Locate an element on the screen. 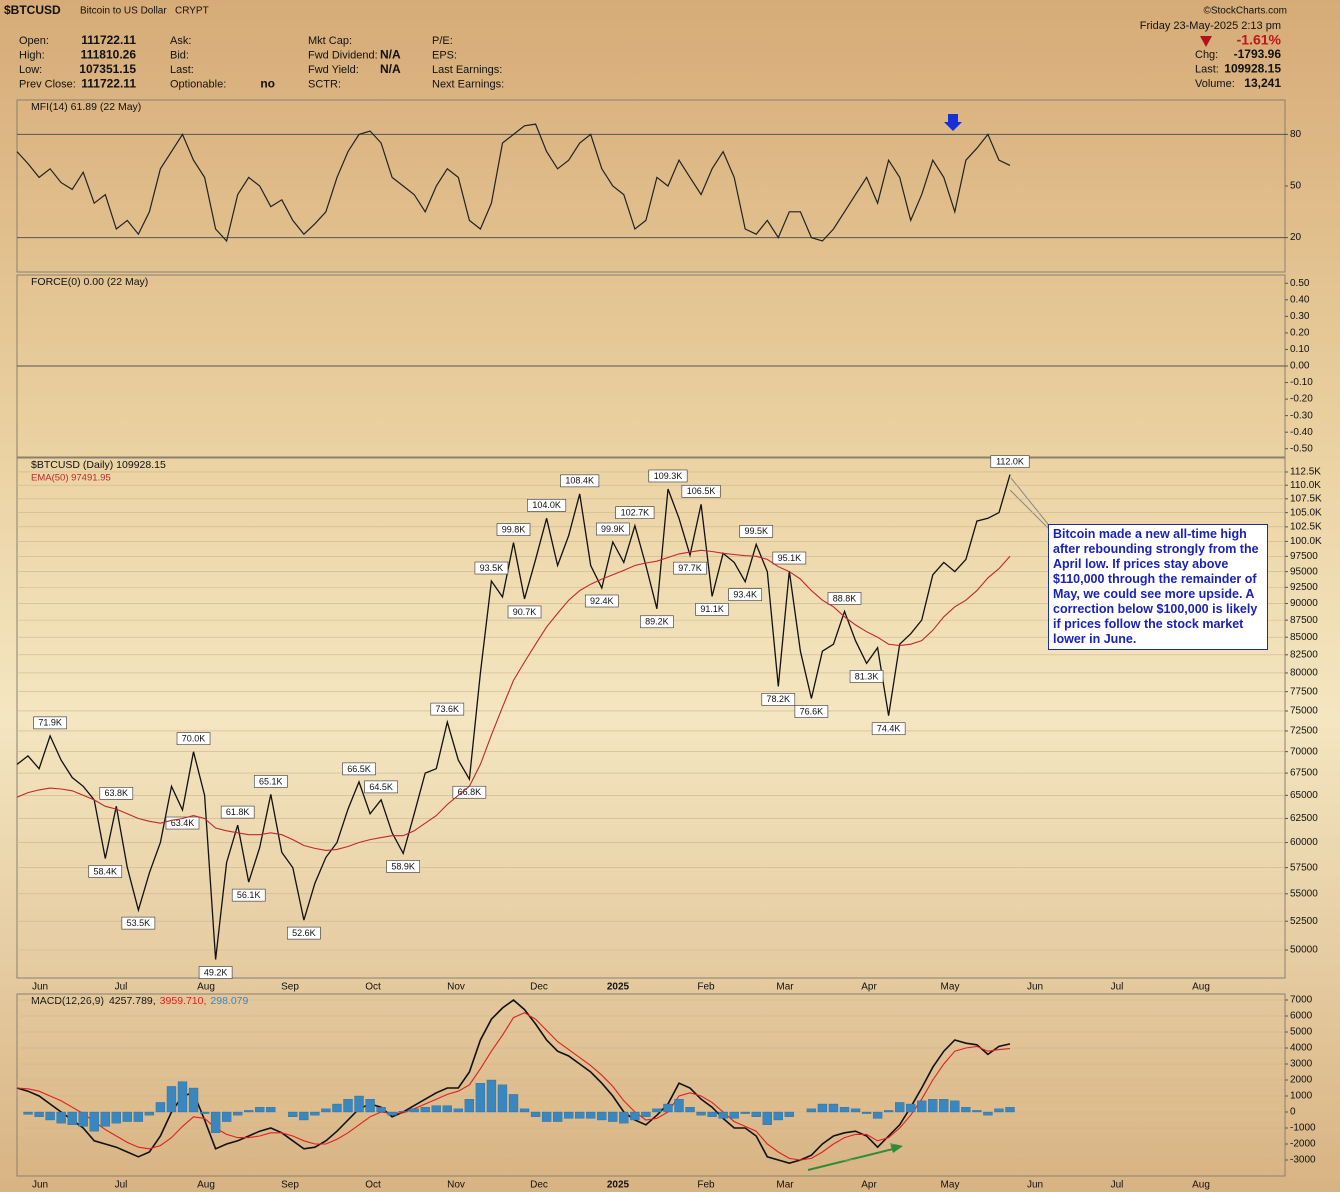 Image resolution: width=1340 pixels, height=1192 pixels. y-tick-label: 0.00 is located at coordinates (1300, 366).